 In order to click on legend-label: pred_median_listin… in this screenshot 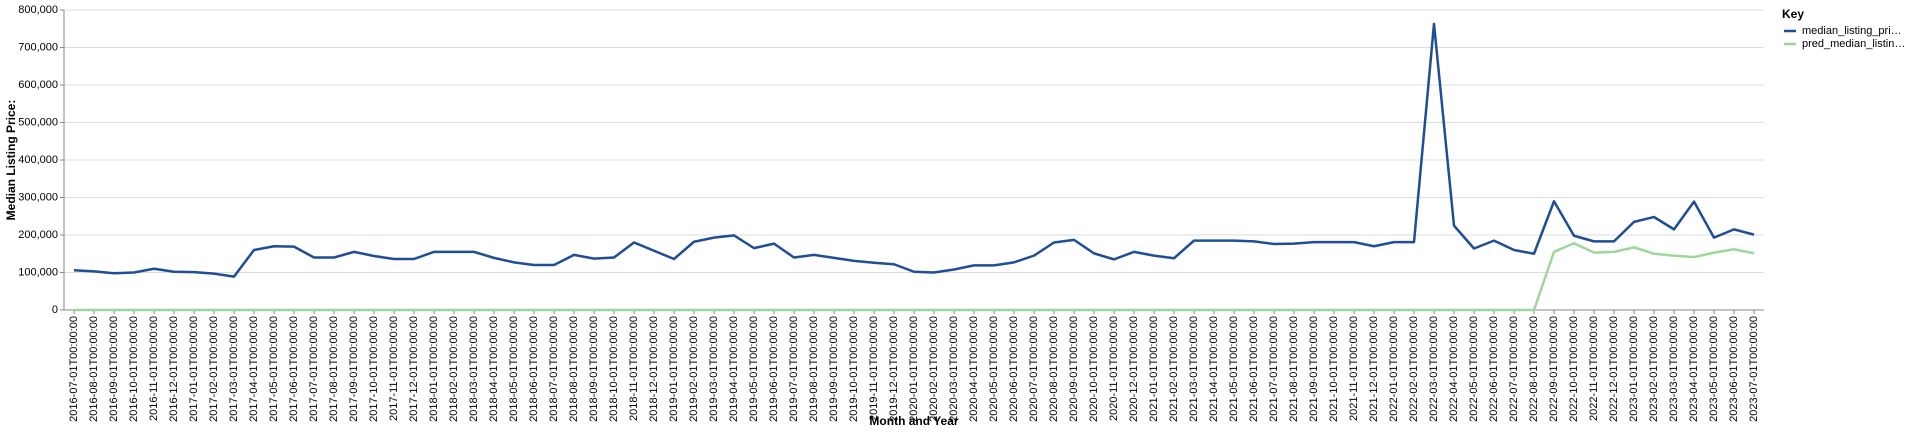, I will do `click(1853, 44)`.